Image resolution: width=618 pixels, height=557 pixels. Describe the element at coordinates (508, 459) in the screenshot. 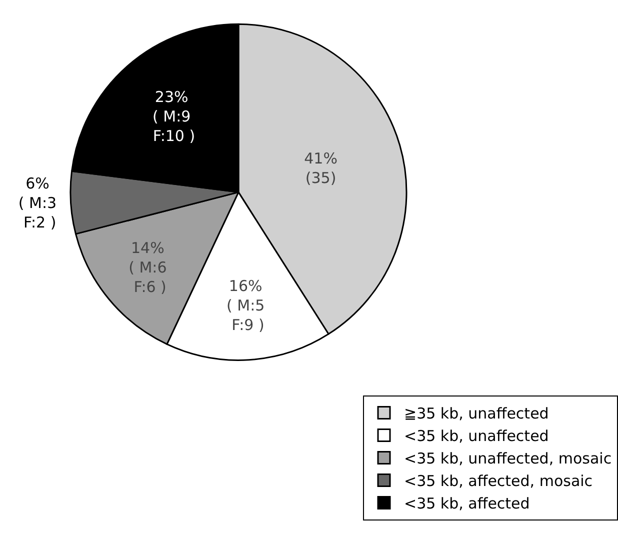

I see `legend-label: <35 kb, unaffected, mosaic` at that location.